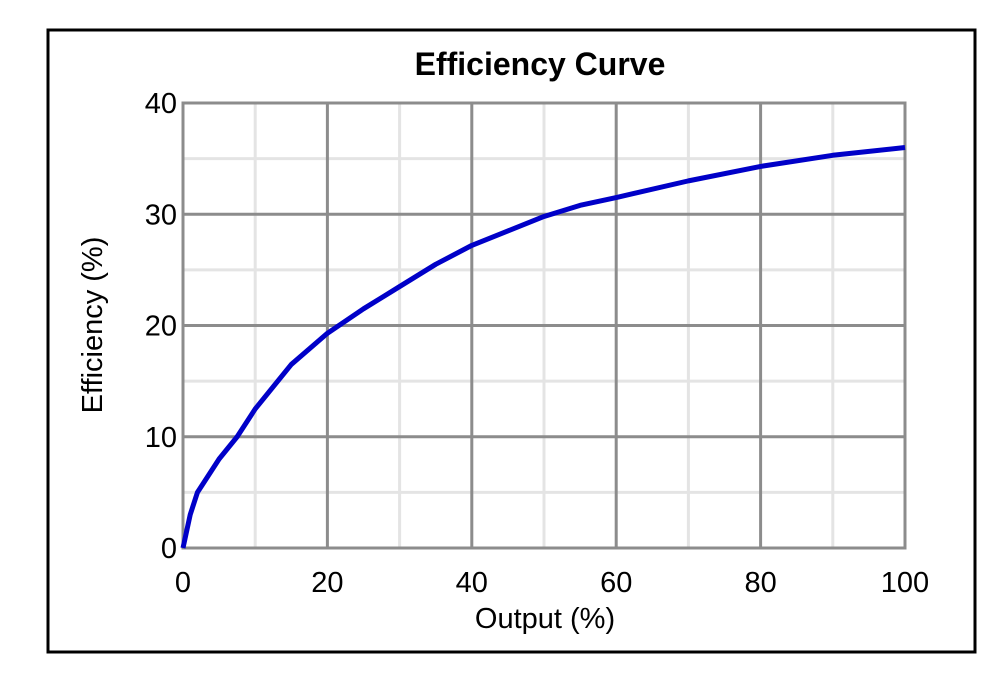 This screenshot has width=1000, height=700. Describe the element at coordinates (616, 583) in the screenshot. I see `x-tick-label: 60` at that location.